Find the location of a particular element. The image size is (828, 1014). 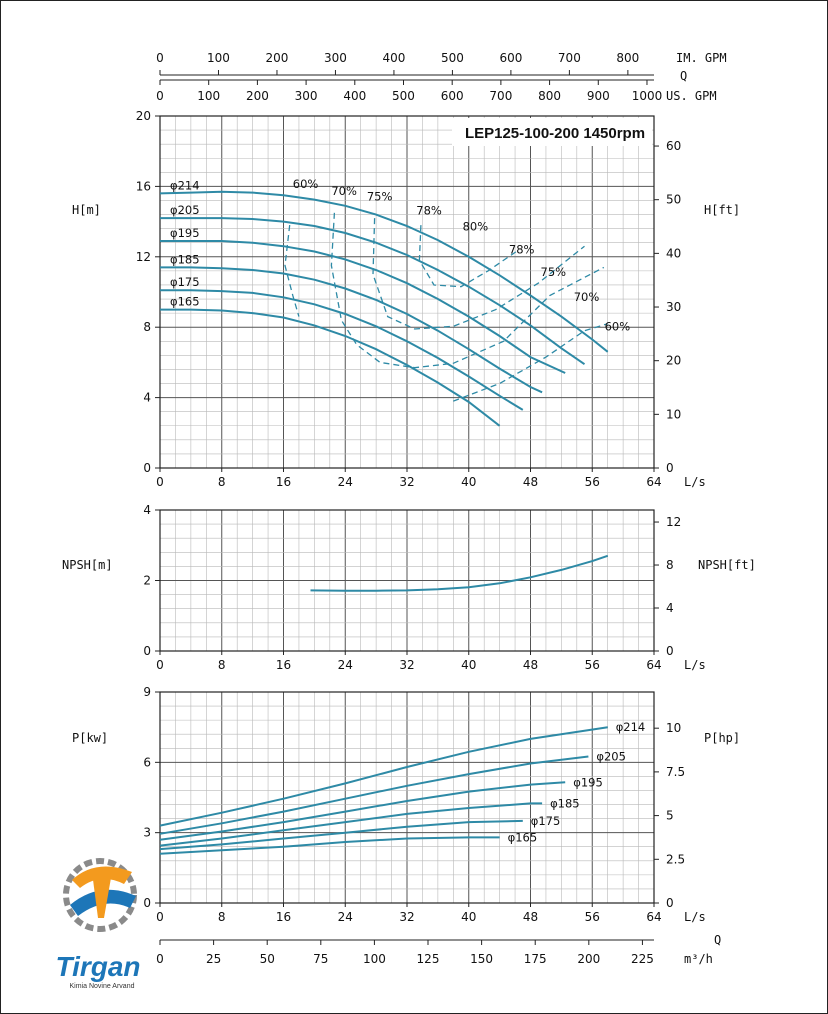

m3h-tick-label: 25 is located at coordinates (213, 959).